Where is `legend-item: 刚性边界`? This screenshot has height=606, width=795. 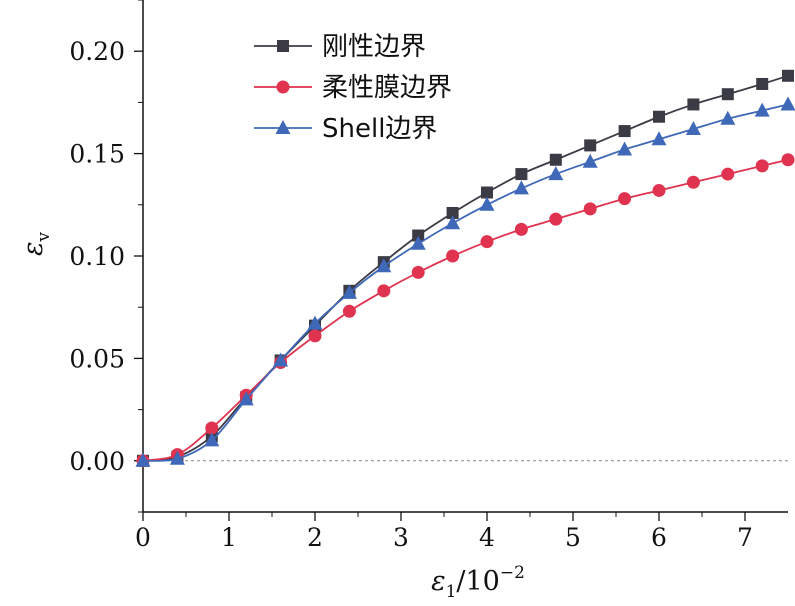
legend-item: 刚性边界 is located at coordinates (340, 47).